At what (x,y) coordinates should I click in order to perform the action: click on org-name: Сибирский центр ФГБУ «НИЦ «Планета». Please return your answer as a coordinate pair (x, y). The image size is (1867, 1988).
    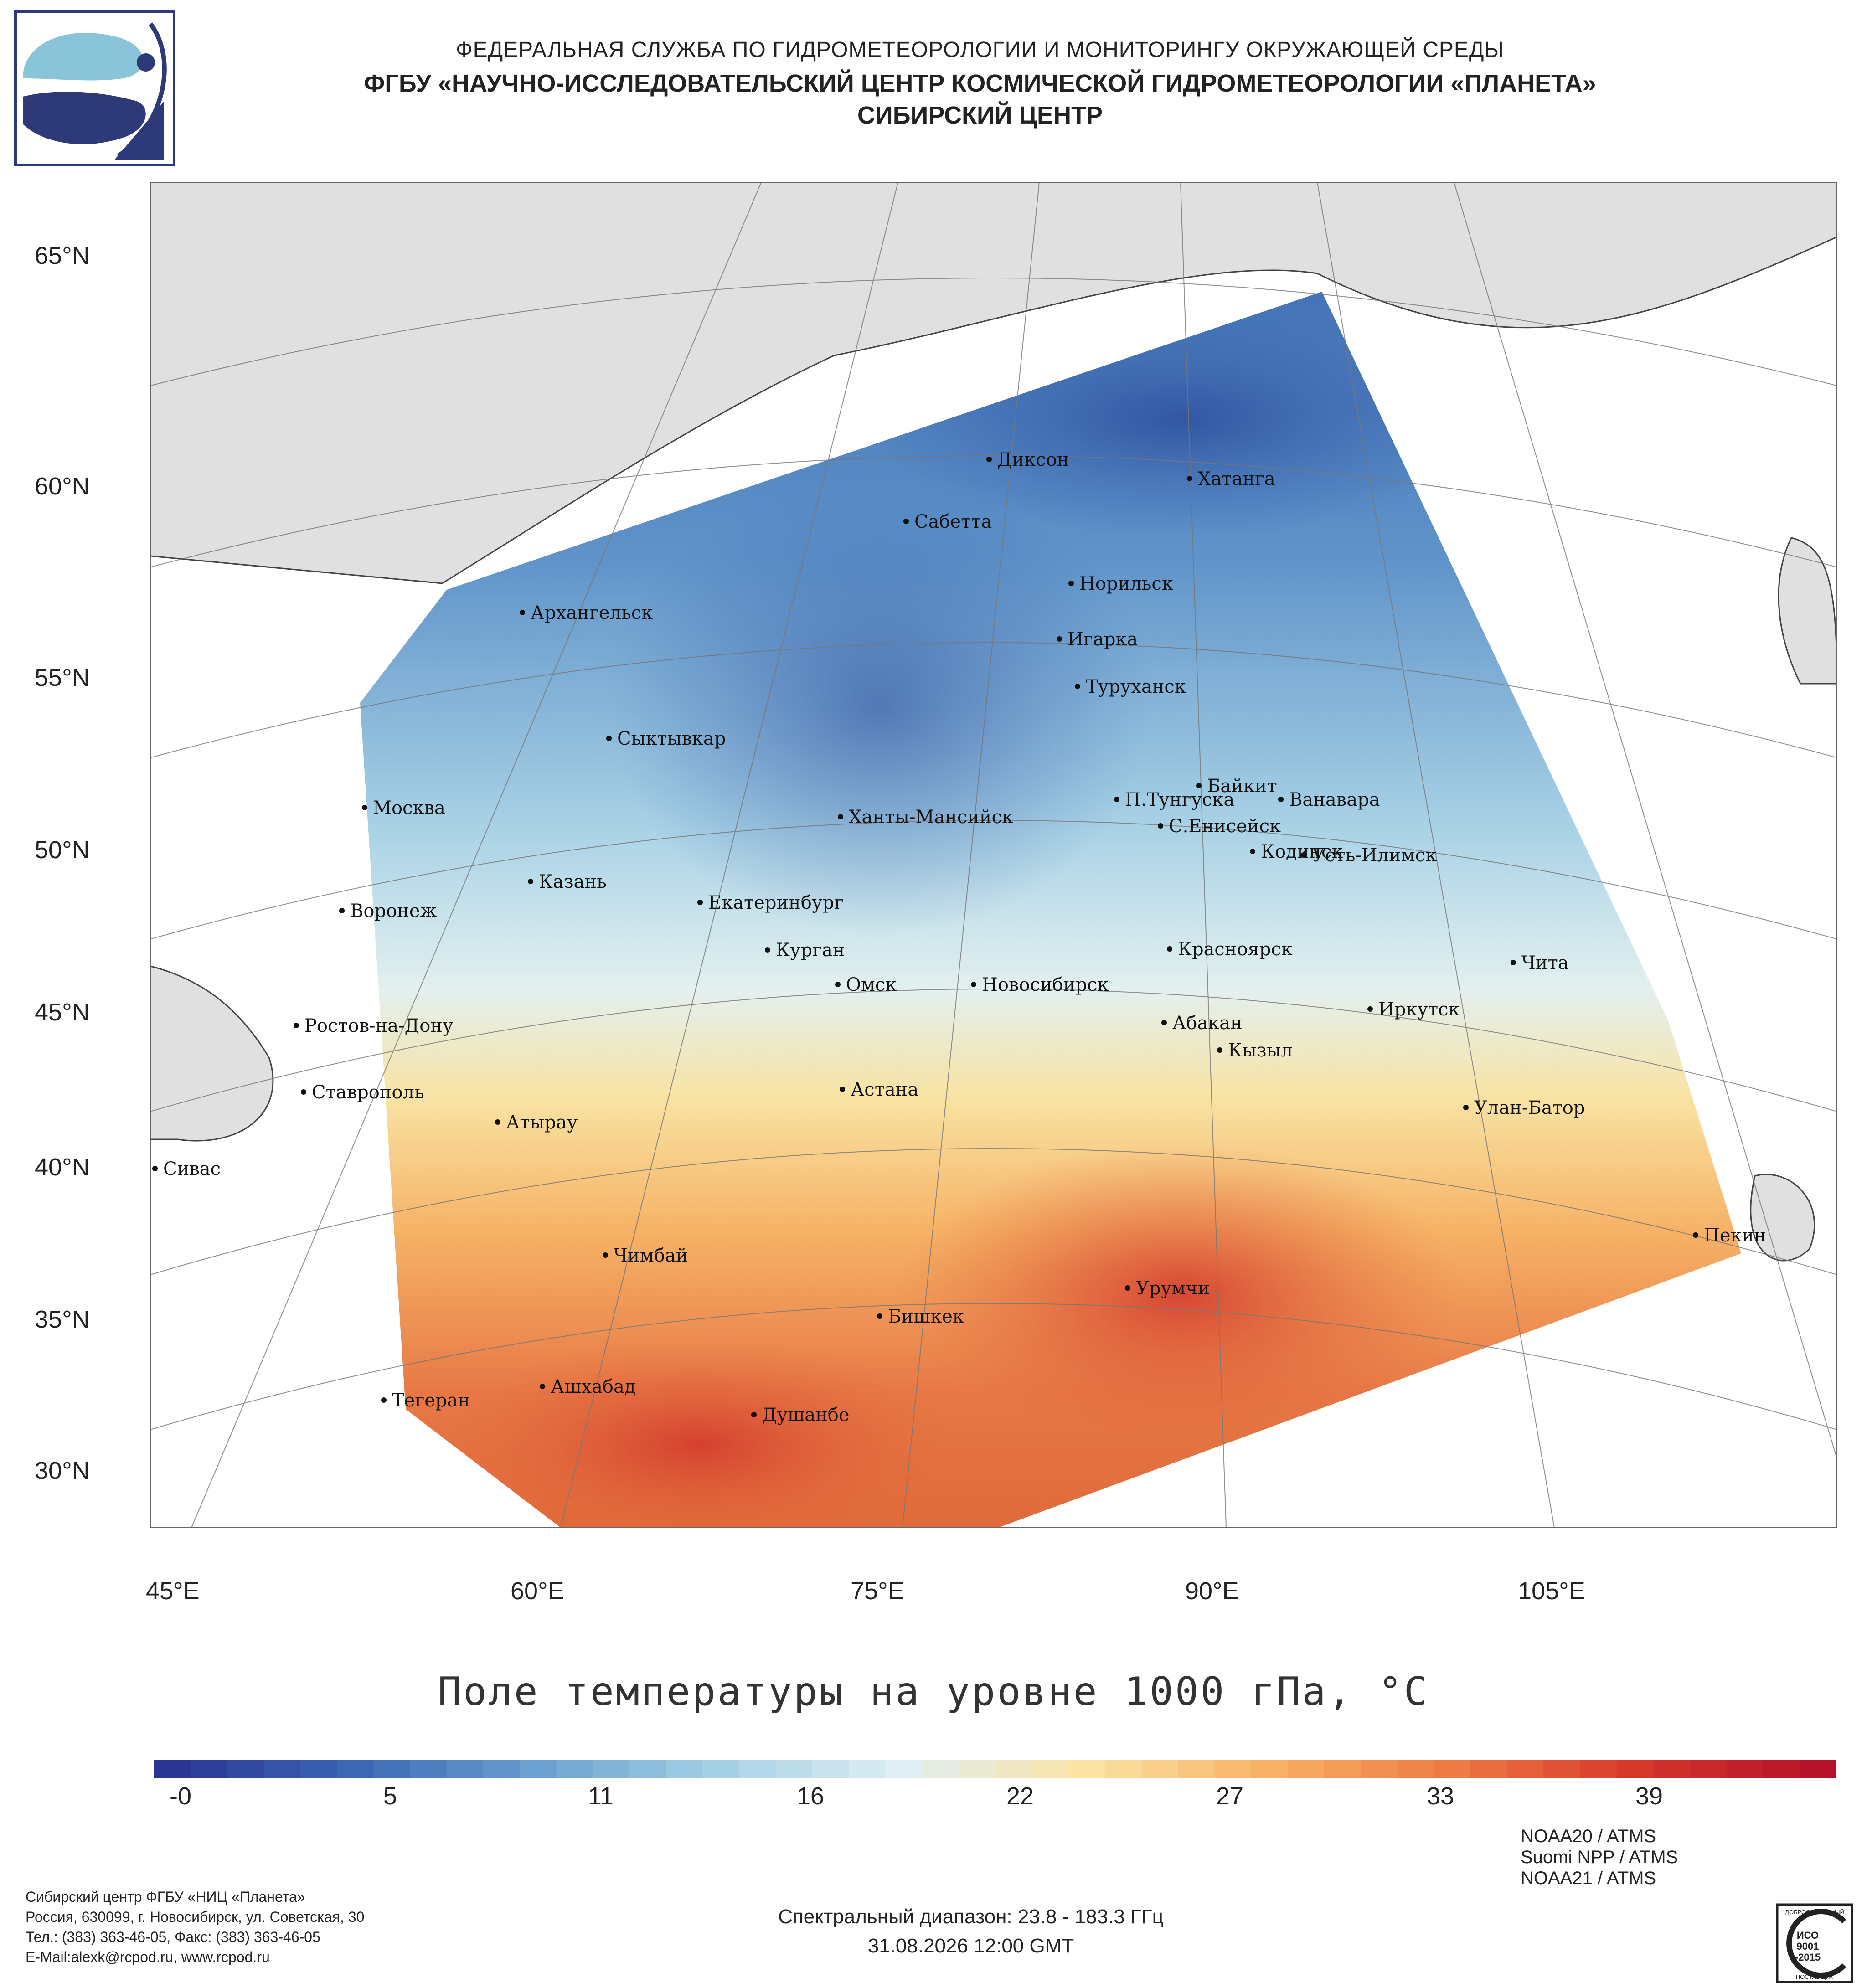
    Looking at the image, I should click on (165, 1897).